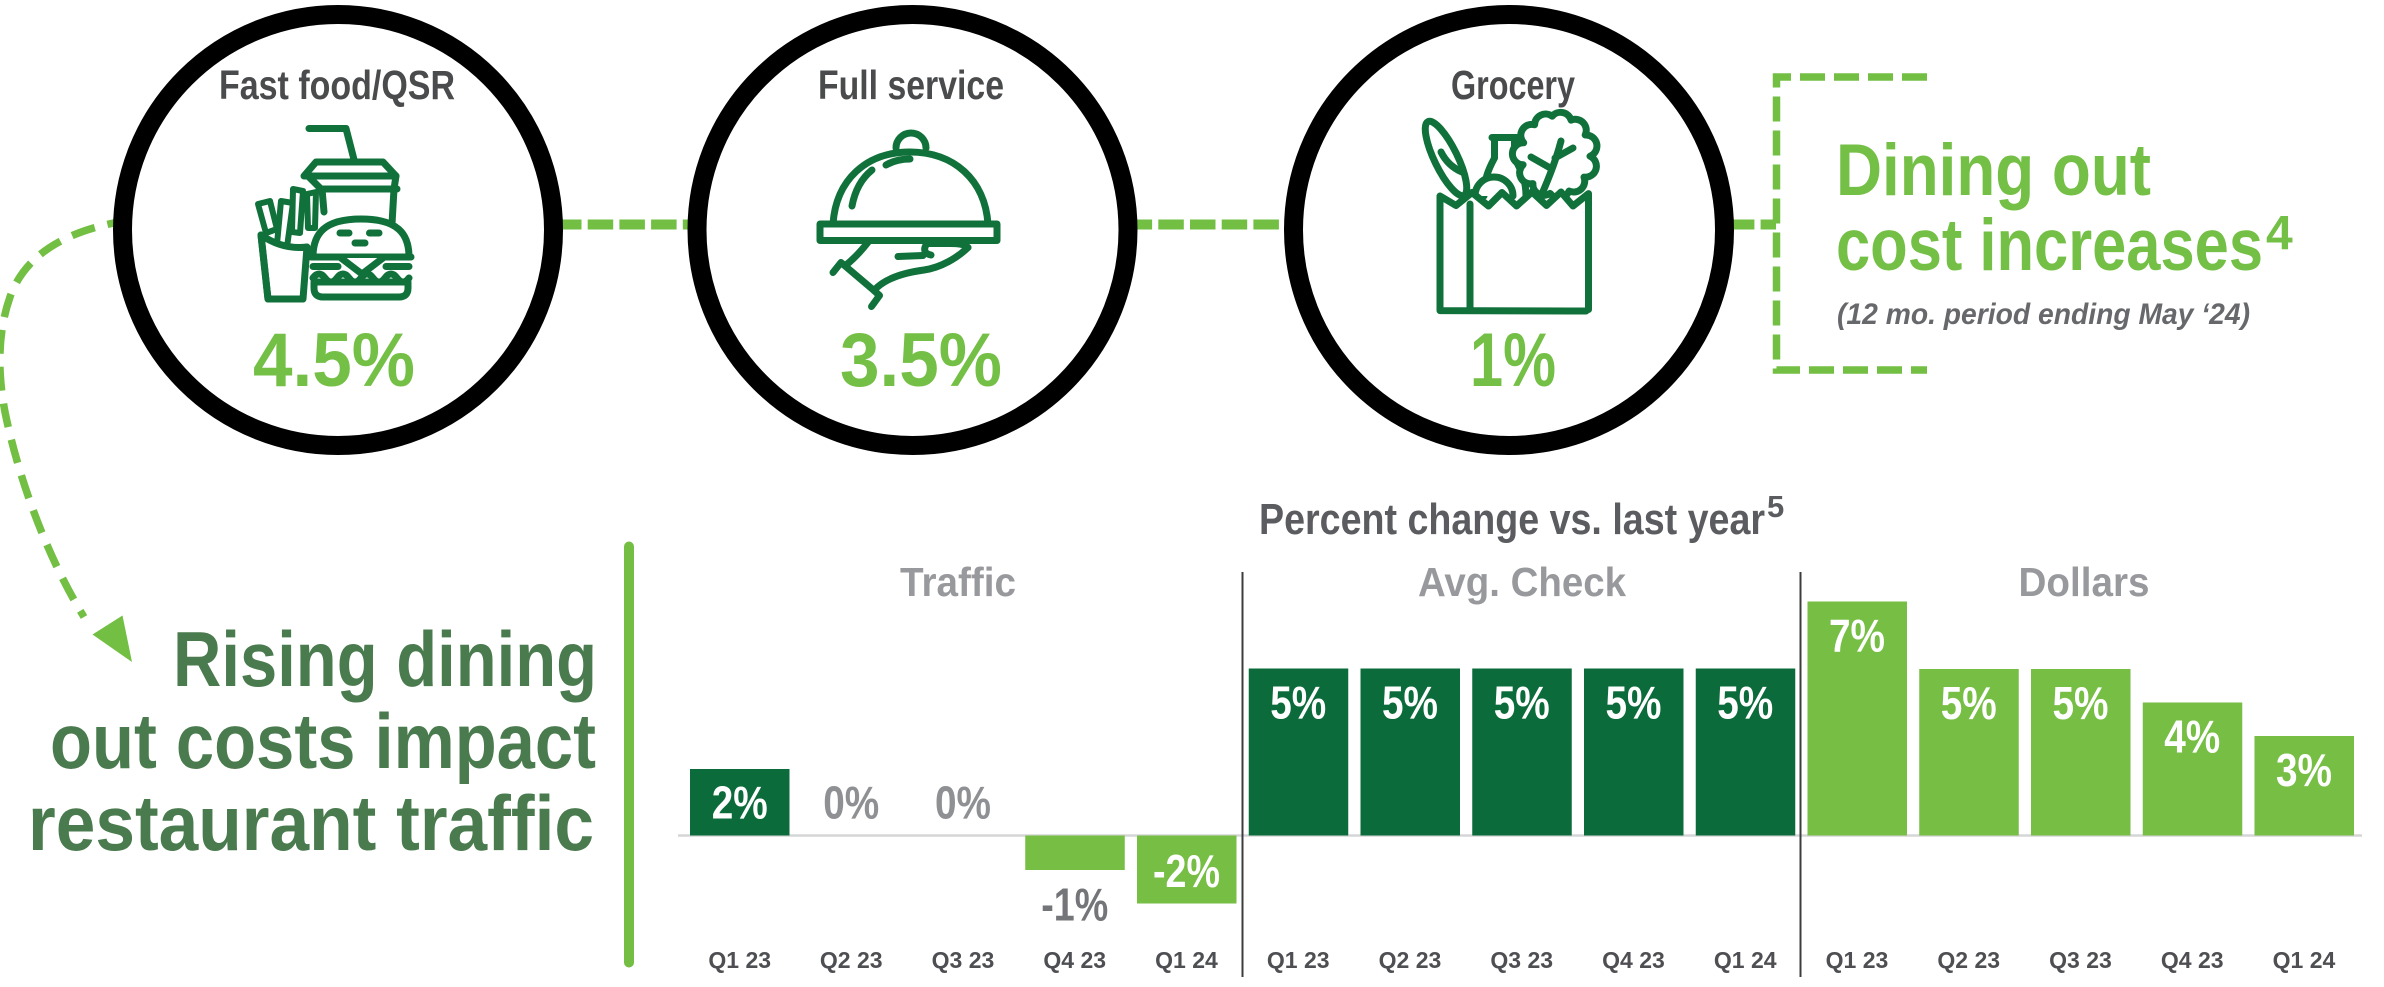 The height and width of the screenshot is (987, 2384). I want to click on svg-text: (12 mo. period ending May ‘24), so click(2043, 314).